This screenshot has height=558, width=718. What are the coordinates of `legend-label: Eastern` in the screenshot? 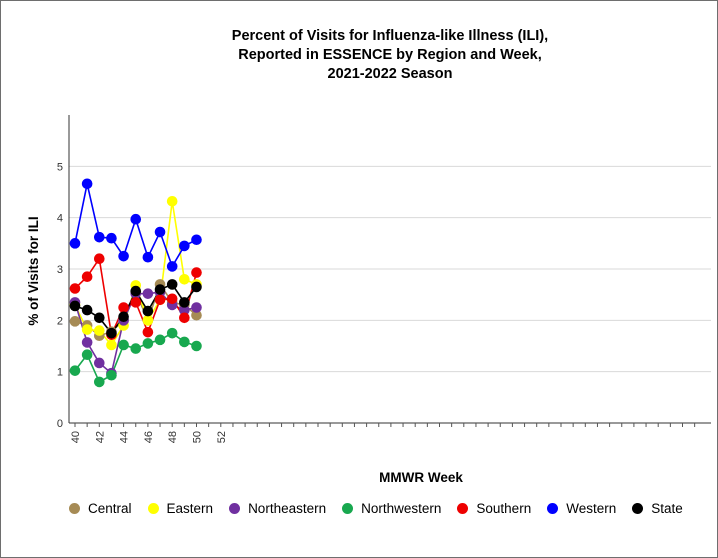 It's located at (190, 508).